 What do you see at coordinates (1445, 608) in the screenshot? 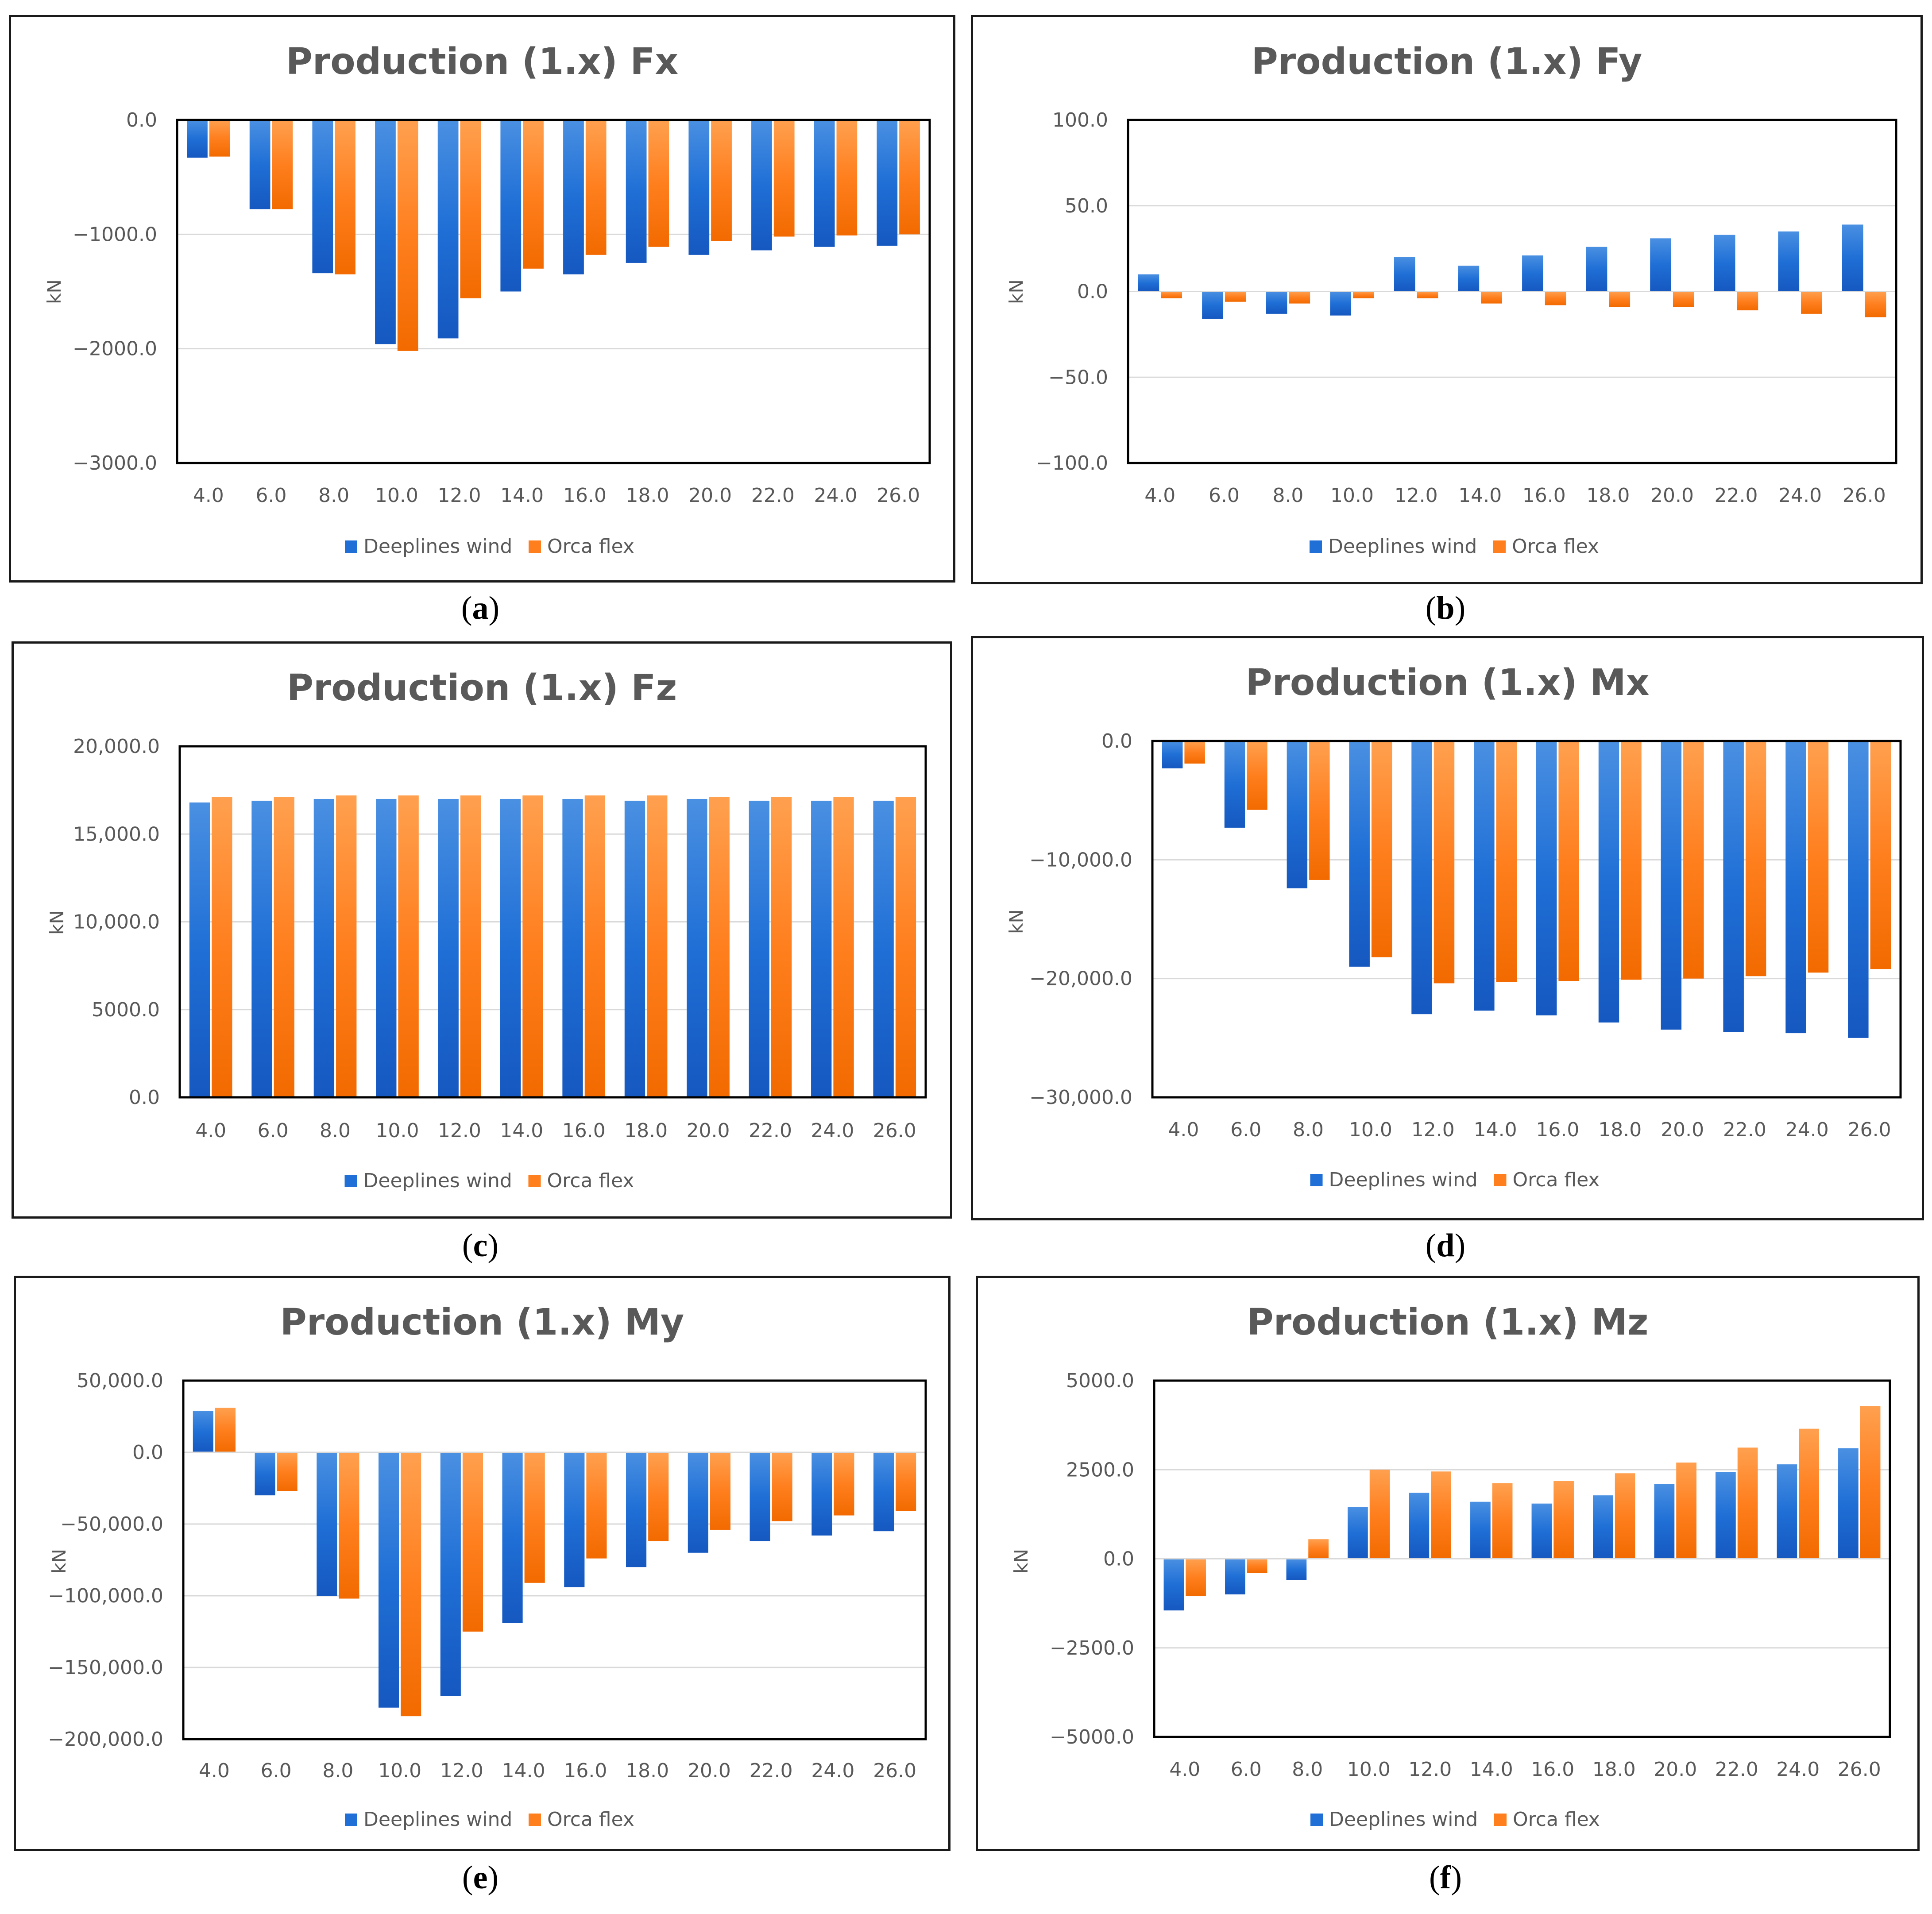
I see `caption-b: (b)` at bounding box center [1445, 608].